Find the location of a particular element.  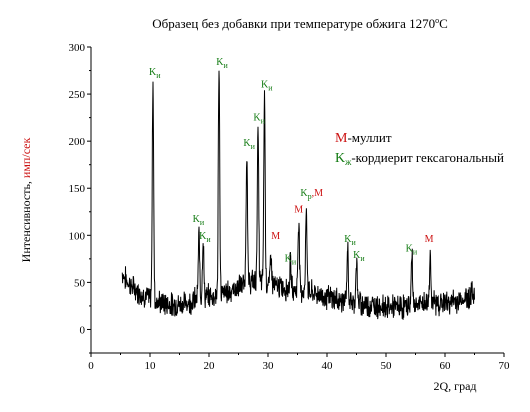

x-tick-label: 10 is located at coordinates (151, 366).